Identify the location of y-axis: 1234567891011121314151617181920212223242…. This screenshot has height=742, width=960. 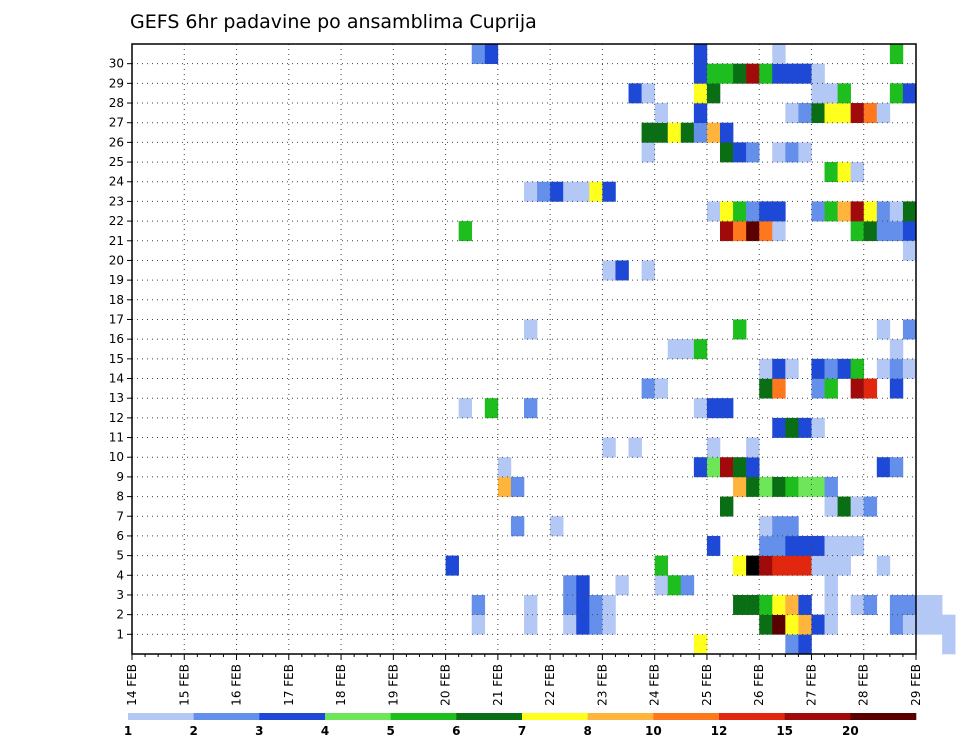
(120, 349).